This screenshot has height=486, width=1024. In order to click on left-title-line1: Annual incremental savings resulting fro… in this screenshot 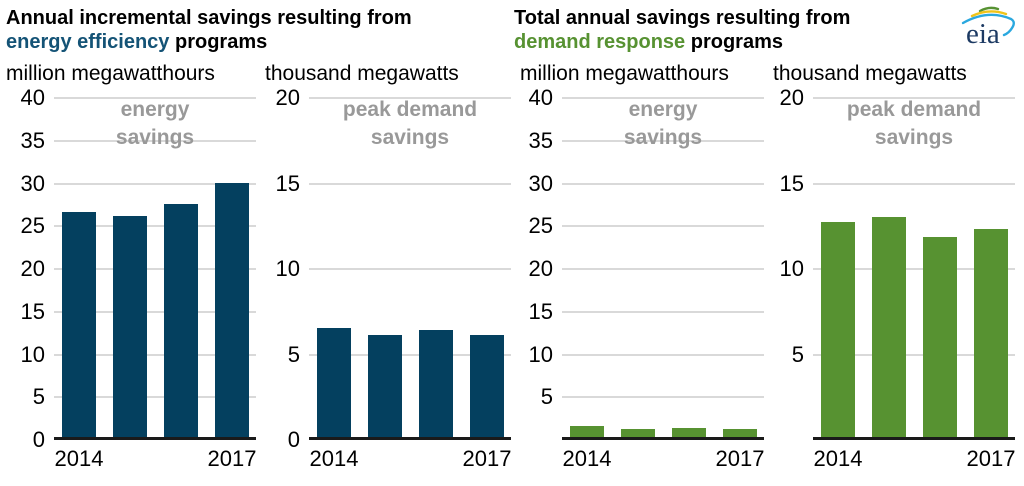, I will do `click(209, 18)`.